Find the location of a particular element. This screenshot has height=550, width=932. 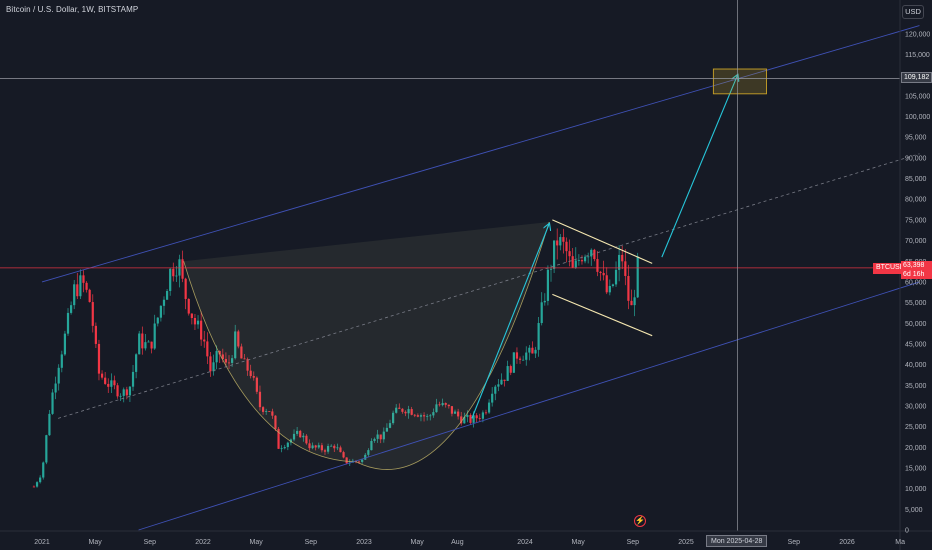

flag-upper-line is located at coordinates (602, 241).